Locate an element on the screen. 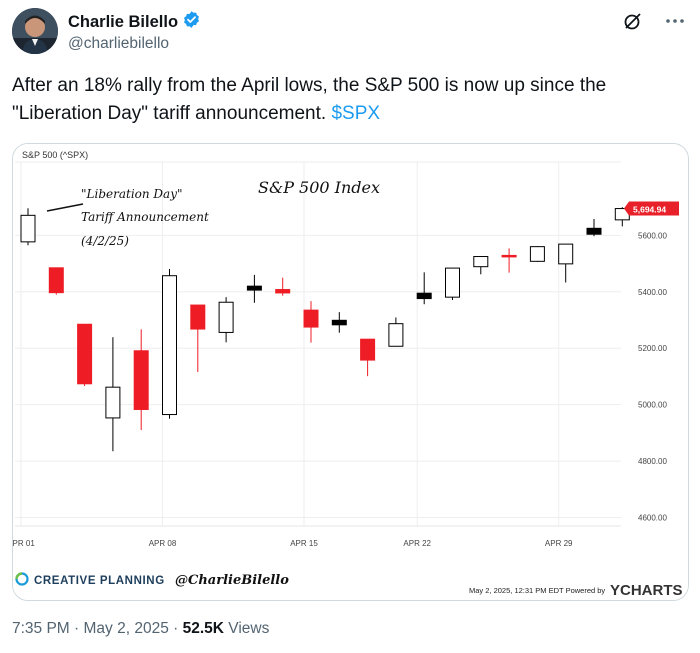 This screenshot has height=653, width=700. annotation-line-1: "Liberation Day" is located at coordinates (132, 194).